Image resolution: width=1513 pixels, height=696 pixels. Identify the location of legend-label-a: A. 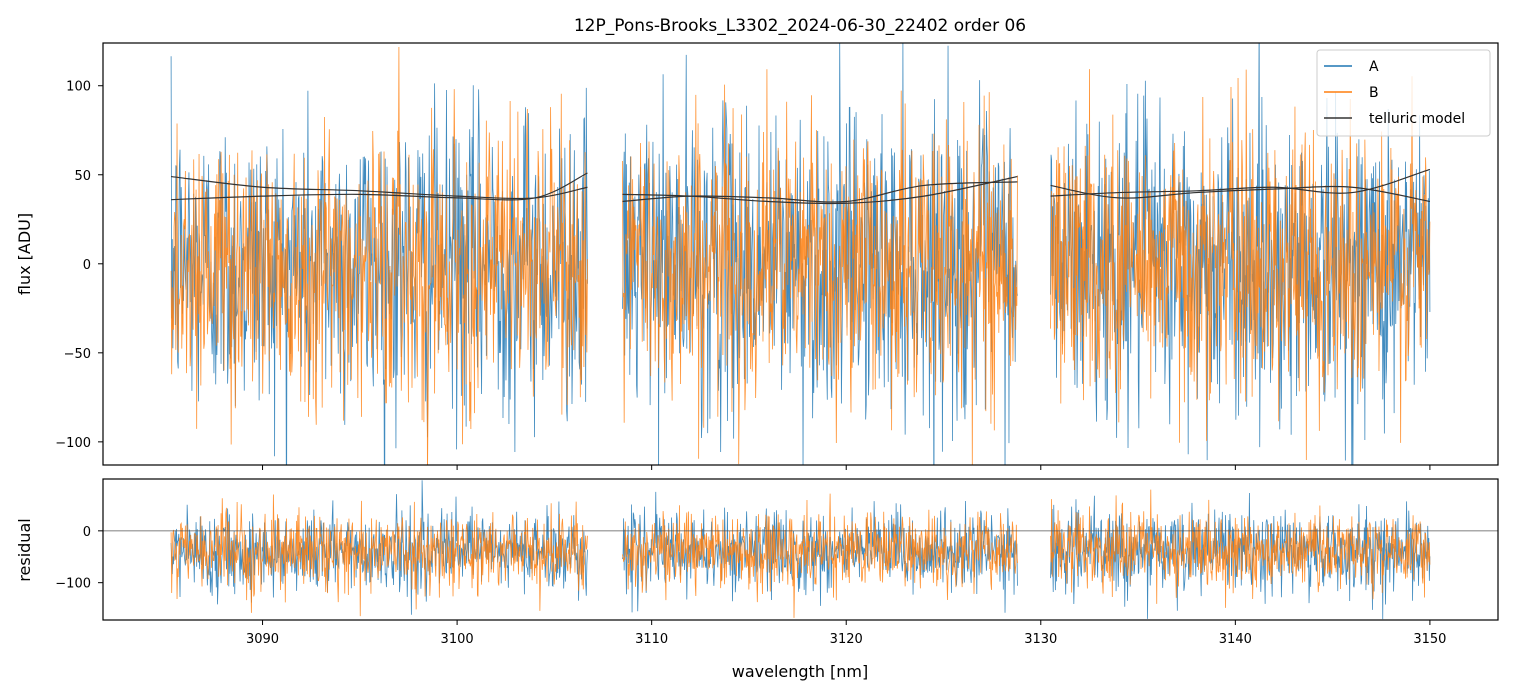
(1374, 67).